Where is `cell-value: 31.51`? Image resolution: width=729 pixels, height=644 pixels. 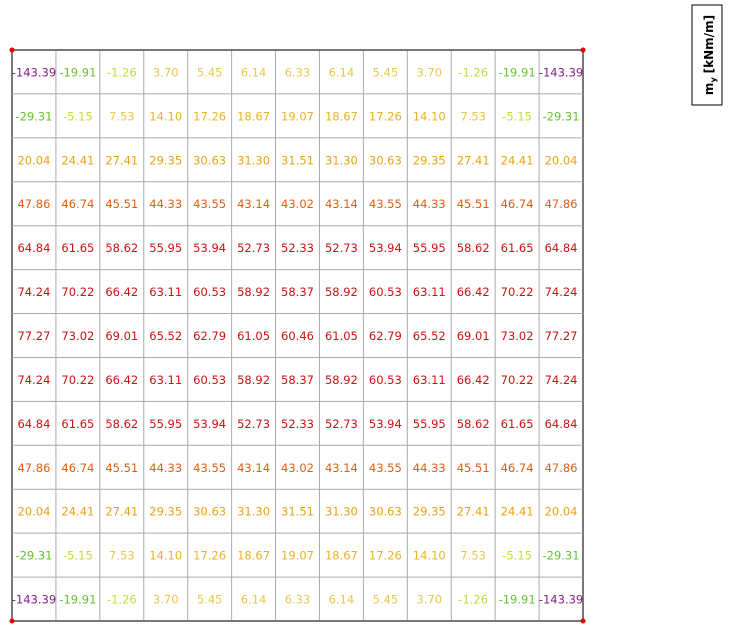 cell-value: 31.51 is located at coordinates (297, 512).